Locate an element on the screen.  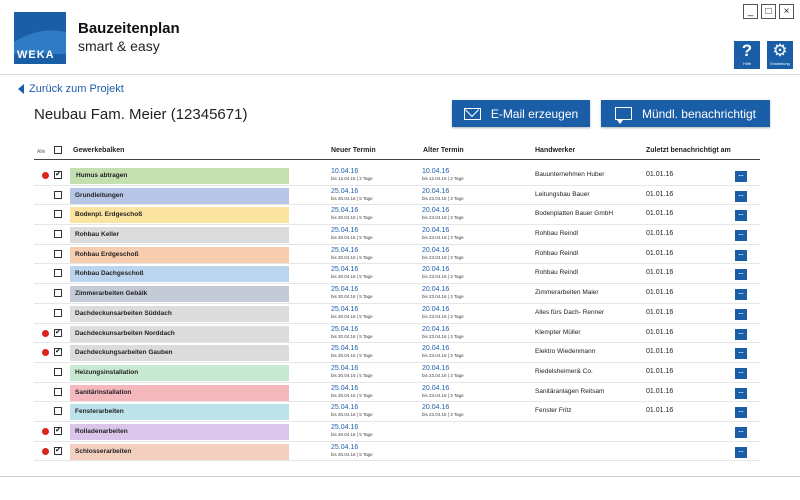
trade-bar: Grundleitungen is located at coordinates (179, 195).